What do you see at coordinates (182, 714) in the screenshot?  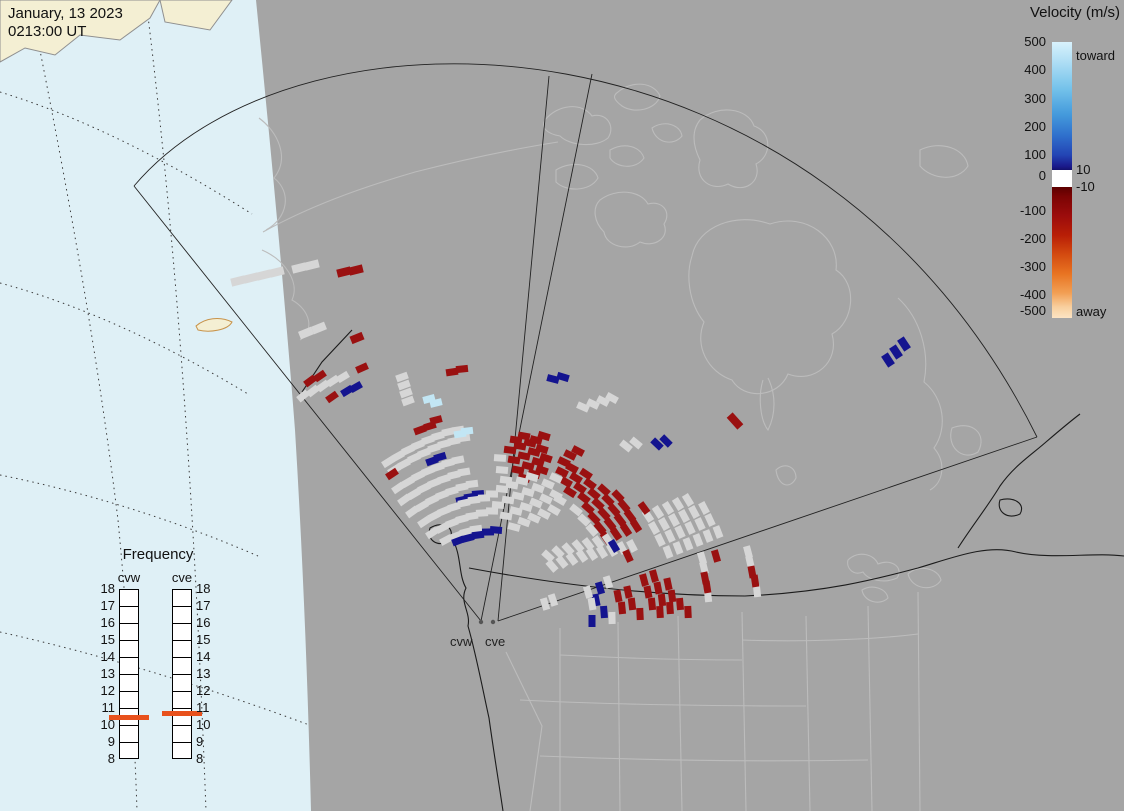 I see `frequency-marker-cve` at bounding box center [182, 714].